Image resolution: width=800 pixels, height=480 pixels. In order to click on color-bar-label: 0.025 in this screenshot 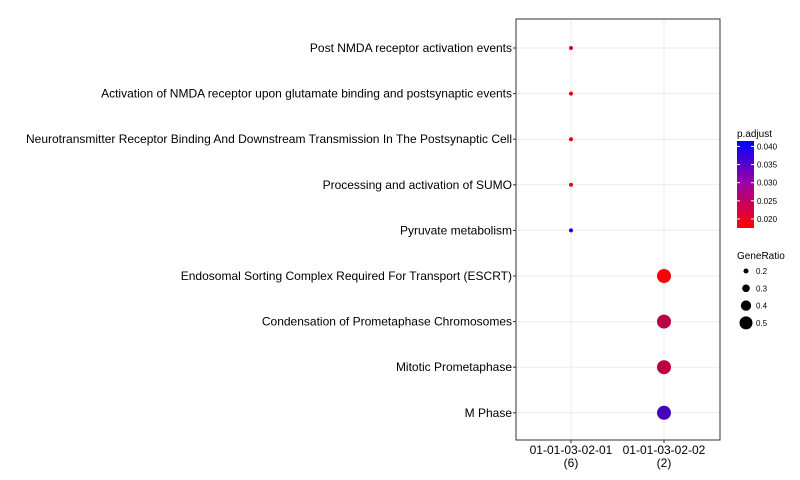, I will do `click(767, 201)`.